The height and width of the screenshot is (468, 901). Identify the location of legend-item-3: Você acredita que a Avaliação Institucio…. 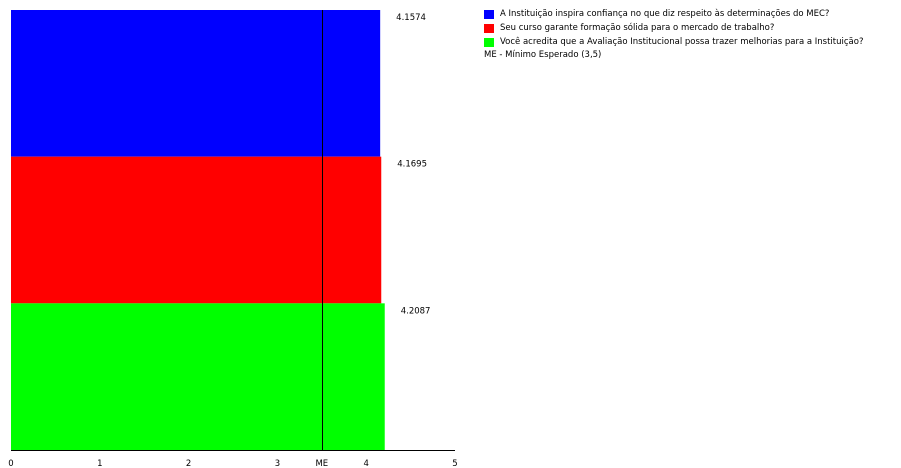
(673, 42).